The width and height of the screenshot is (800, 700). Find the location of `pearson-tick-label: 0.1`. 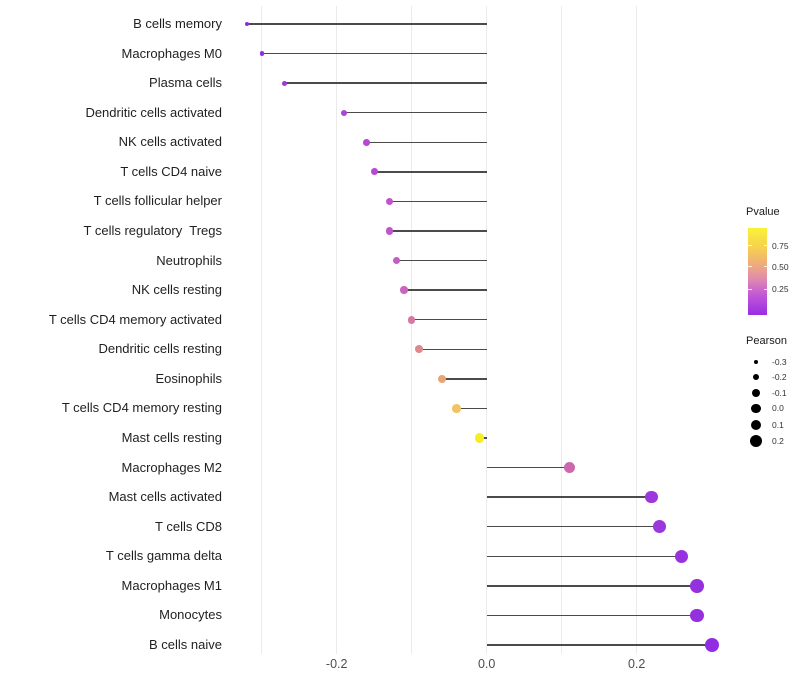

pearson-tick-label: 0.1 is located at coordinates (778, 425).